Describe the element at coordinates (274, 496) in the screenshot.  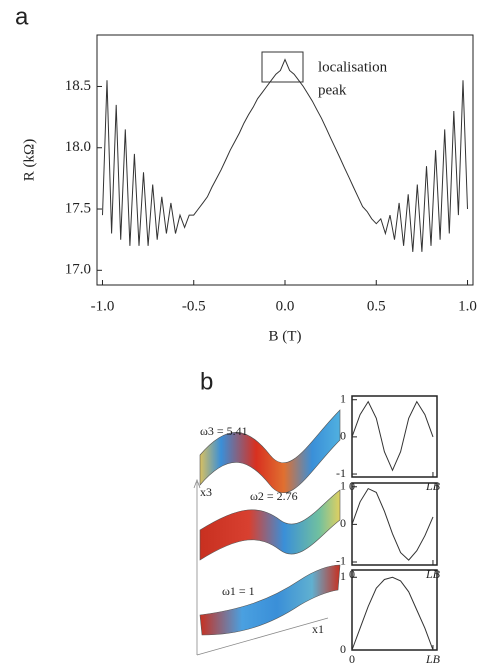
I see `mode-label: ω2 = 2.76` at that location.